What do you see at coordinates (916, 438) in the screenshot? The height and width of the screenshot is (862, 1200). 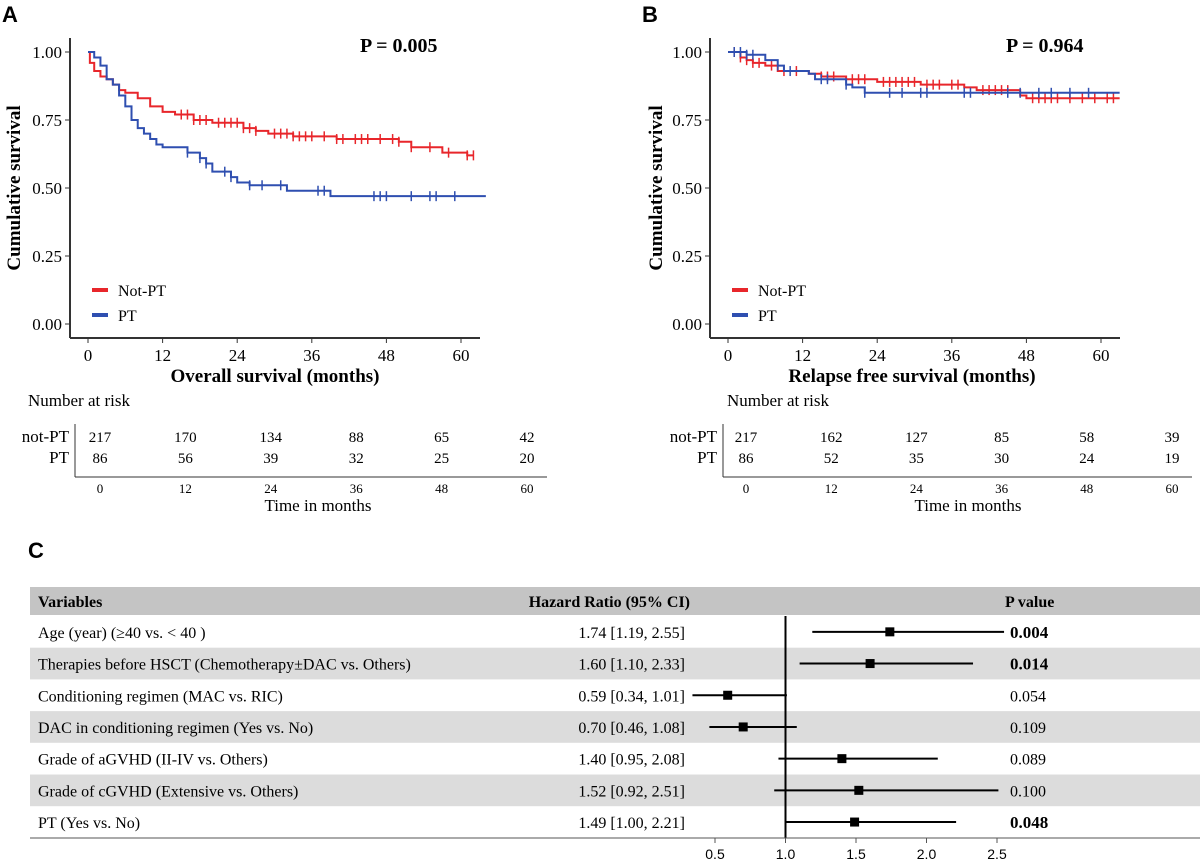 I see `risk-count: 127` at bounding box center [916, 438].